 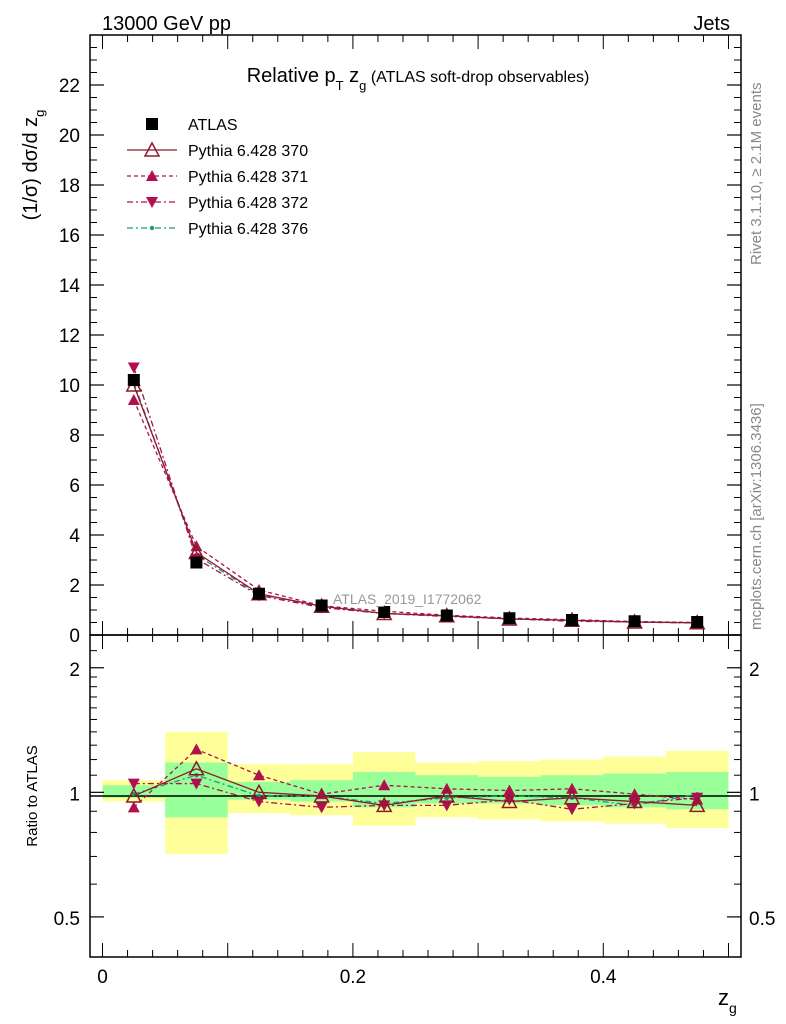 I want to click on ratio-band-inner, so click(x=134, y=791).